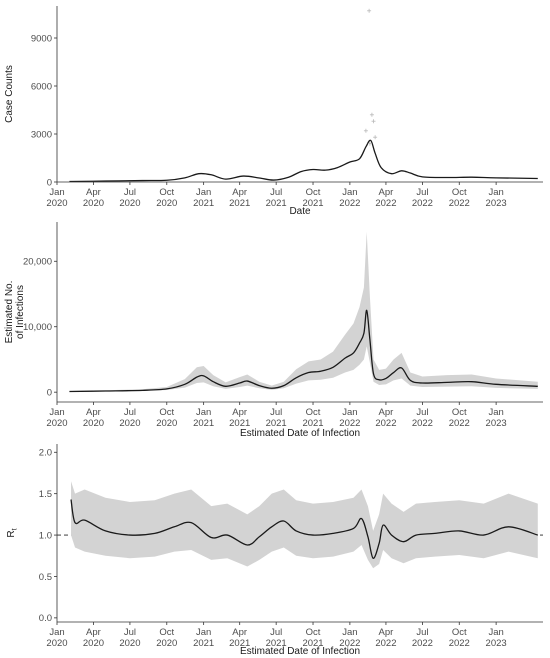  Describe the element at coordinates (15, 312) in the screenshot. I see `y-axis-title: Estimated No.of Infections` at that location.